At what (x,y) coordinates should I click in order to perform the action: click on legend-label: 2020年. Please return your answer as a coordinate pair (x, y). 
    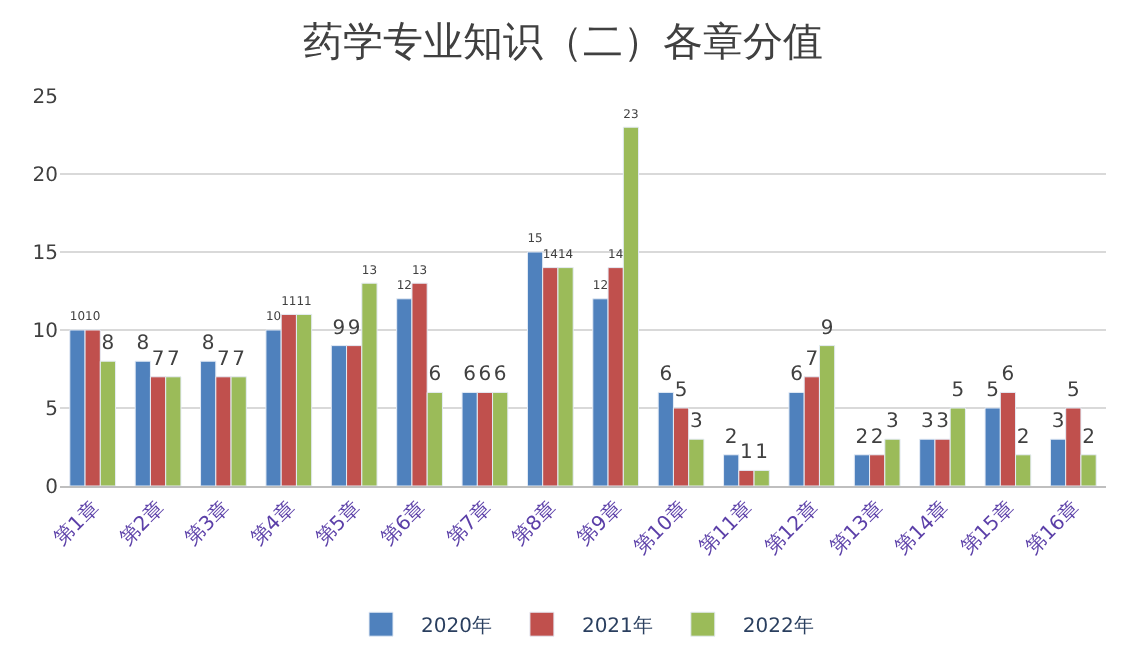
    Looking at the image, I should click on (456, 626).